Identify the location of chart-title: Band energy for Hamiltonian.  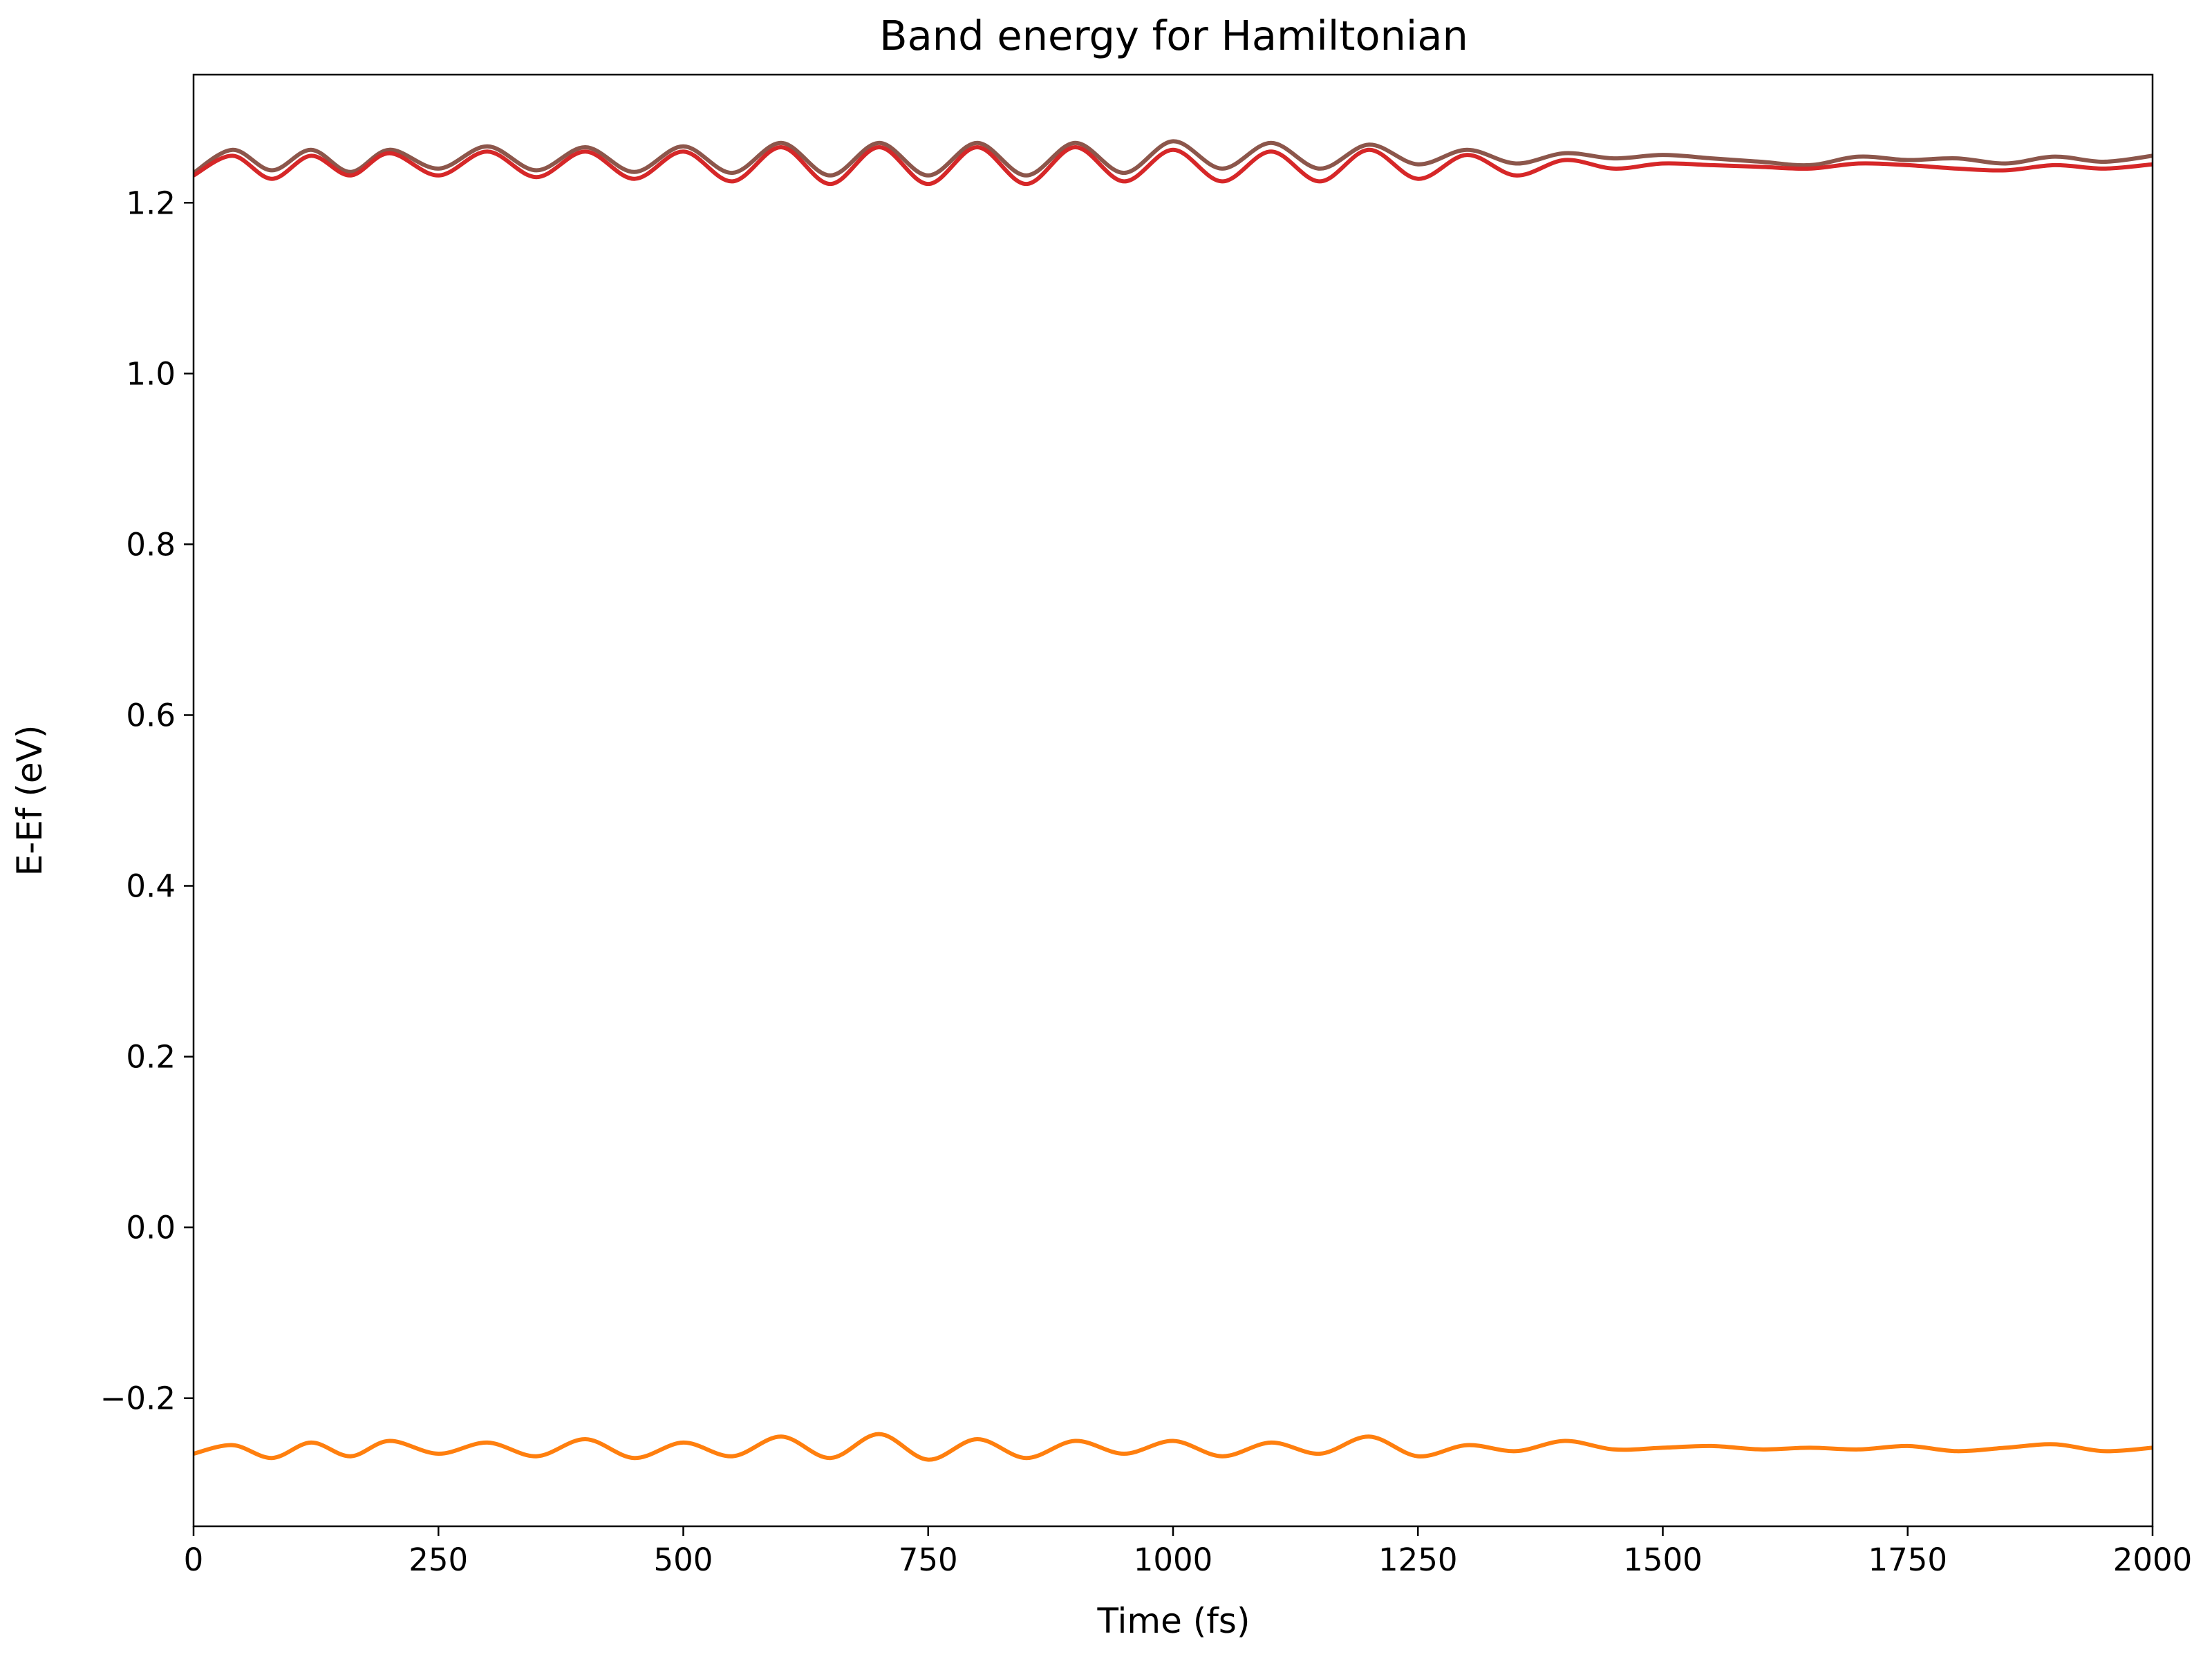
(1173, 35).